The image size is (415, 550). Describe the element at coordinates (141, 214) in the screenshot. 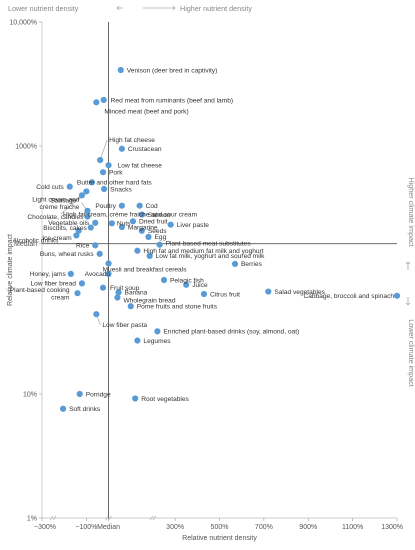

I see `point-salmon` at that location.